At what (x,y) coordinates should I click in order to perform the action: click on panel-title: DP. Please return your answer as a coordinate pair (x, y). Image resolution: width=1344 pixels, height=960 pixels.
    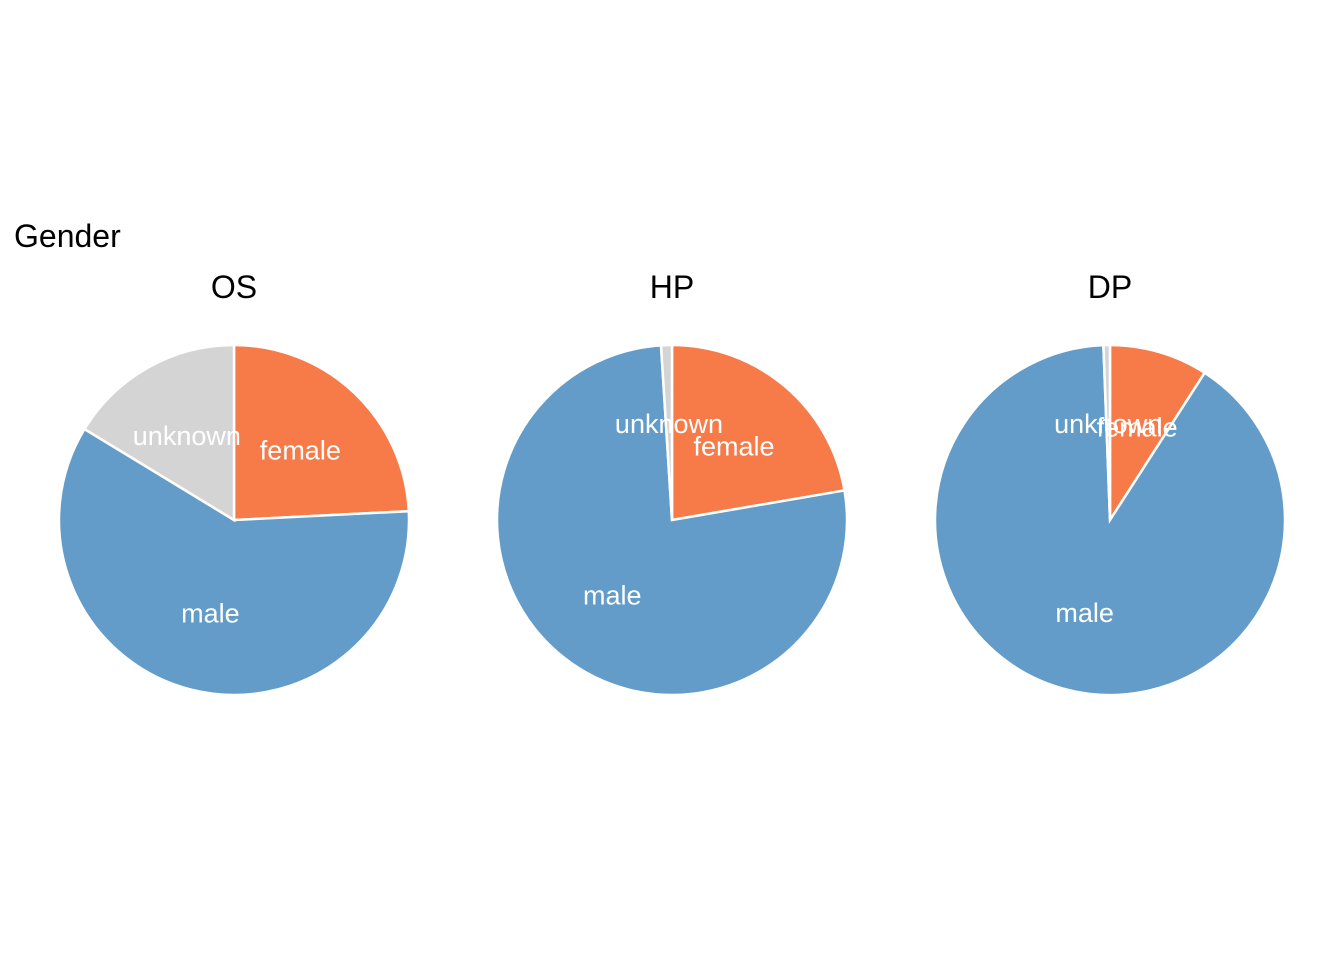
    Looking at the image, I should click on (1110, 287).